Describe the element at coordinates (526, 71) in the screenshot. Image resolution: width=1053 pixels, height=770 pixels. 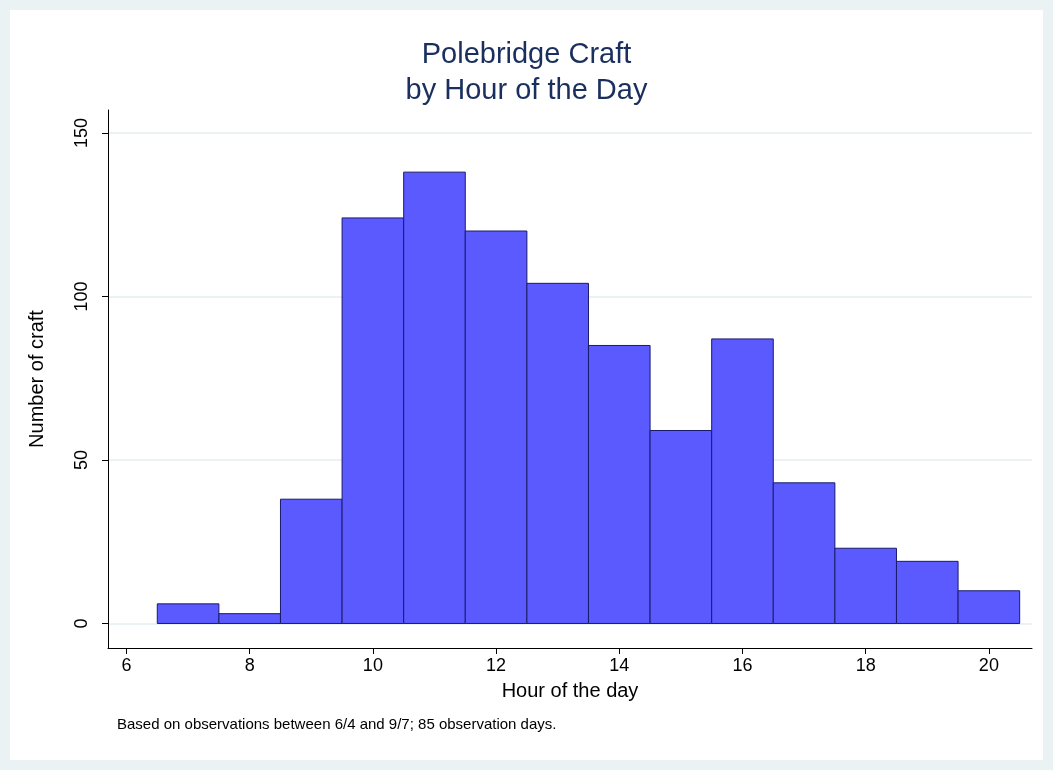
I see `chart-title: Polebridge Craft by Hour of the Day` at that location.